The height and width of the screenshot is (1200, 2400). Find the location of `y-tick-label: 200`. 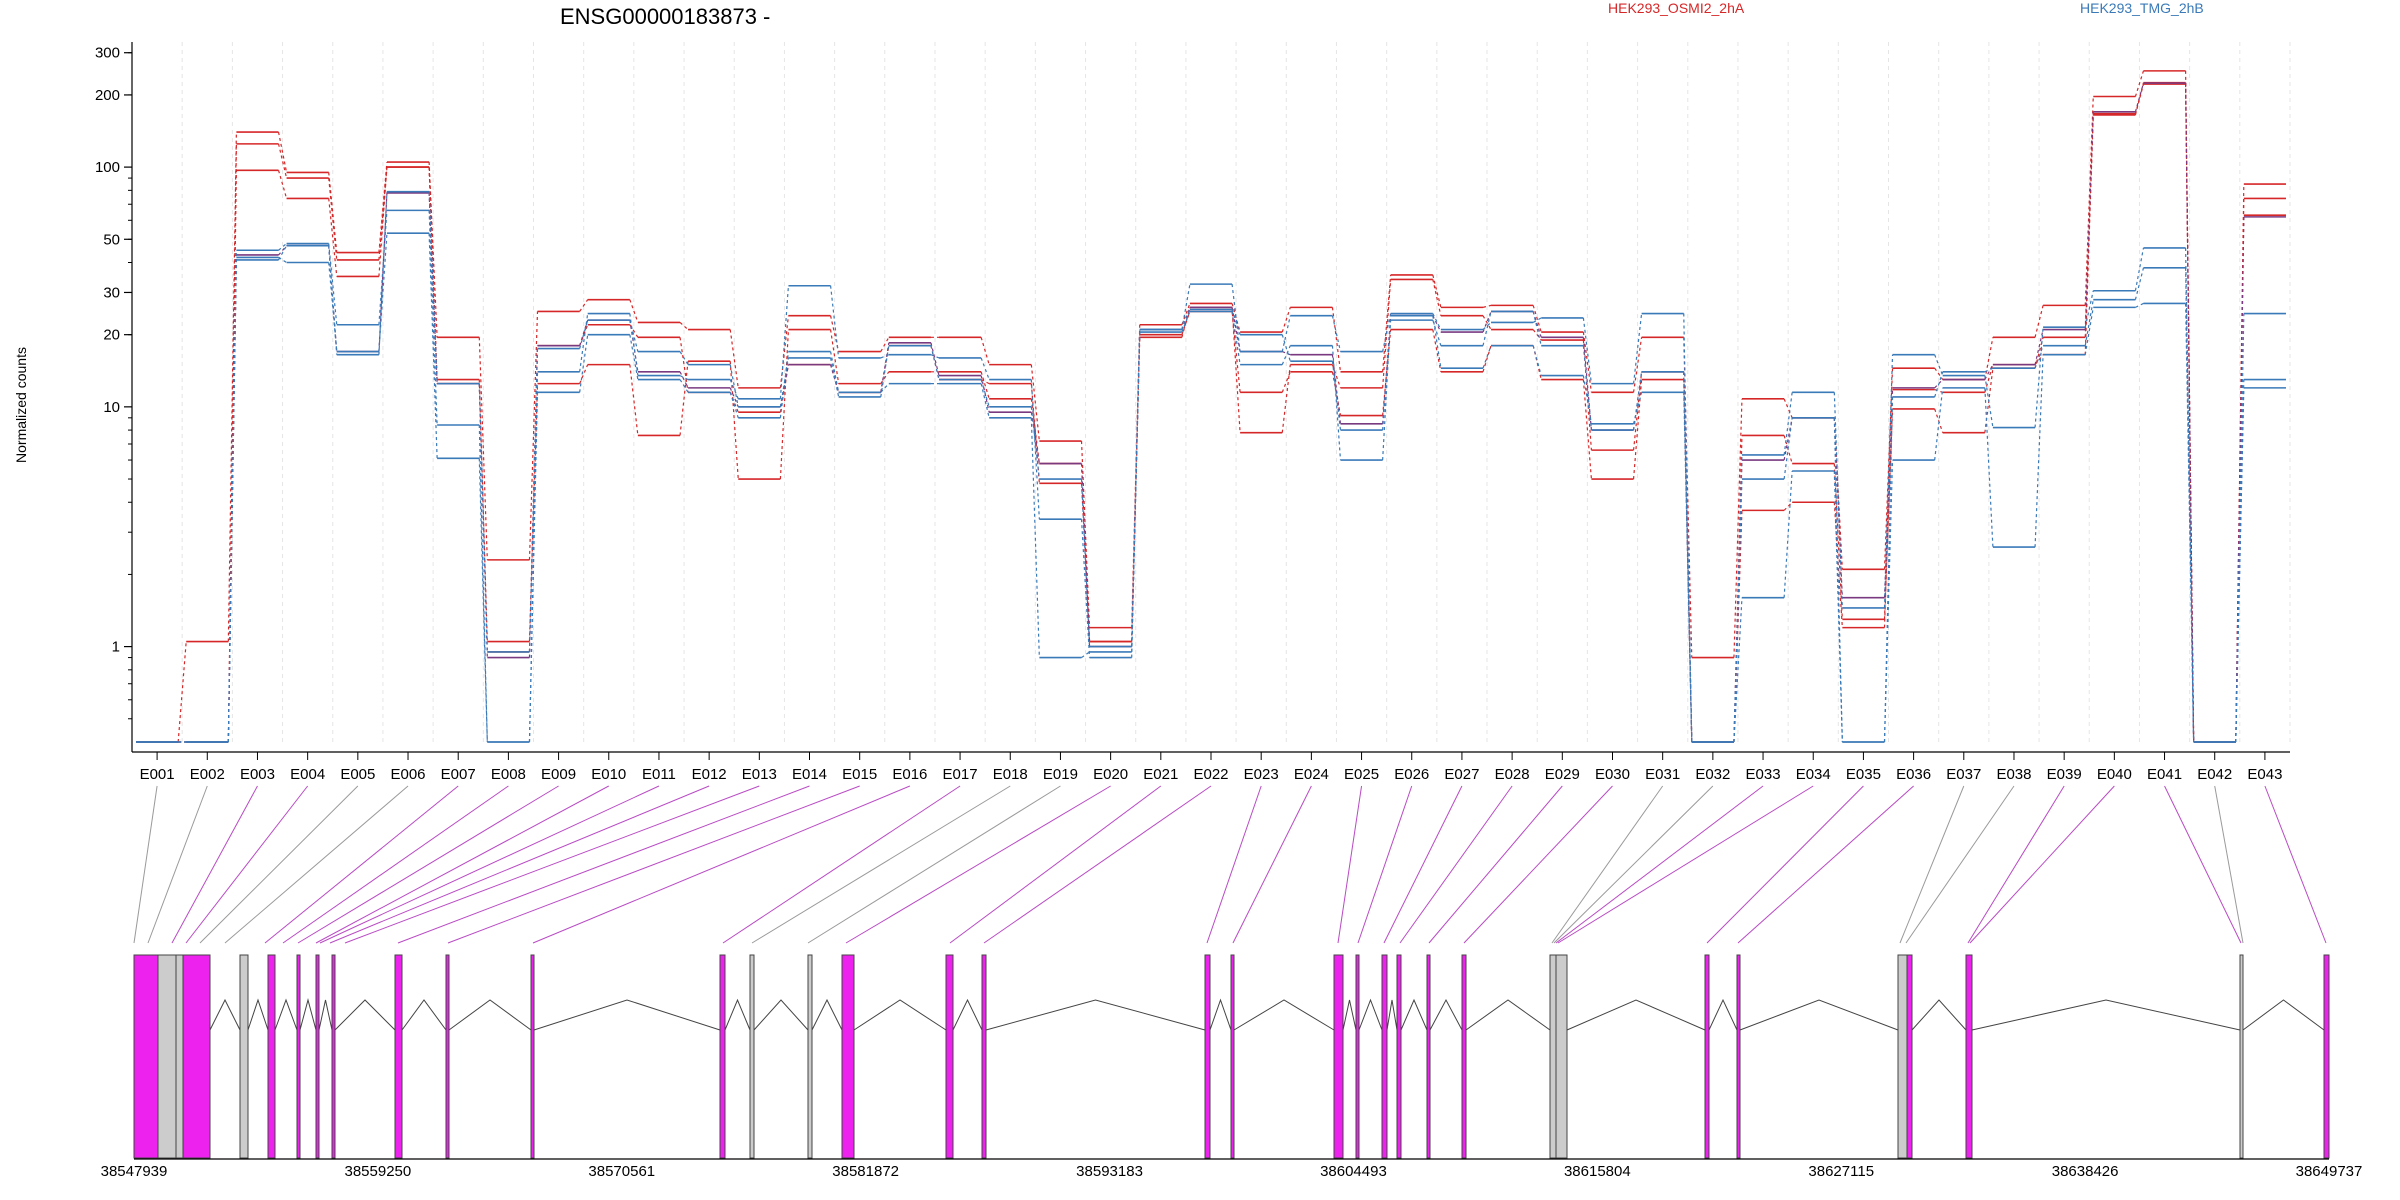

y-tick-label: 200 is located at coordinates (107, 95).